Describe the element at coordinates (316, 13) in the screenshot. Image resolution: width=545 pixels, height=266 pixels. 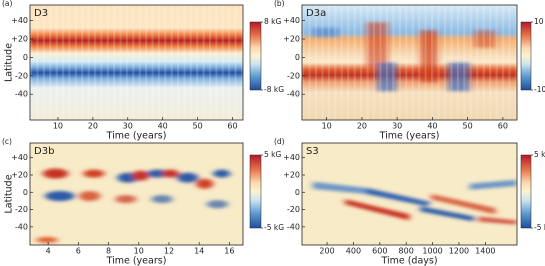
I see `panel-title: D3a` at that location.